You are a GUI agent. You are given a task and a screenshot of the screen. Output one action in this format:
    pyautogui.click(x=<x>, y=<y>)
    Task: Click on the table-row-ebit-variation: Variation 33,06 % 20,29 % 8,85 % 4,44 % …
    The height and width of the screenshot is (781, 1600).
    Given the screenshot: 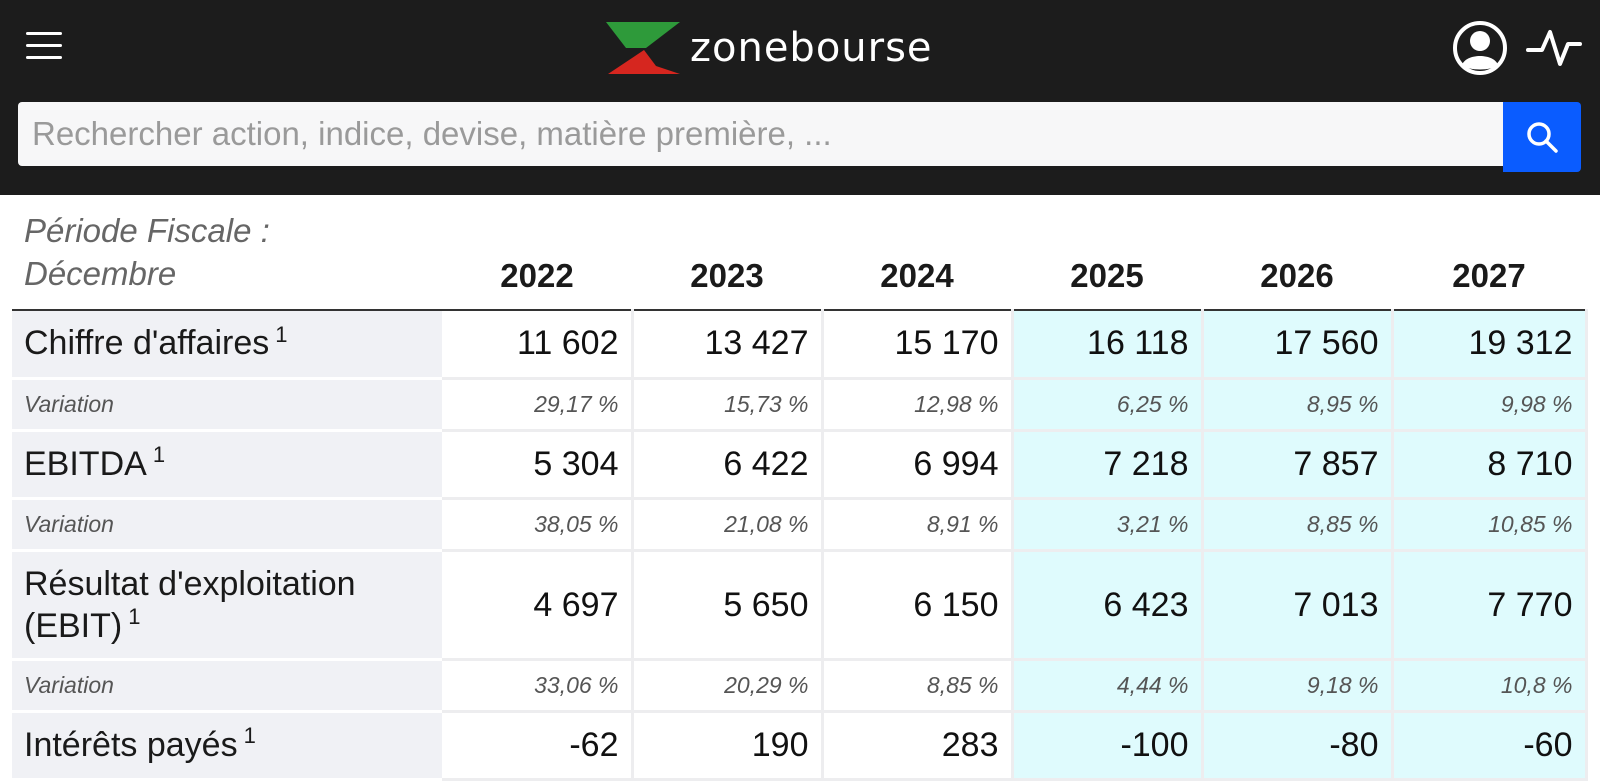 What is the action you would take?
    pyautogui.click(x=800, y=686)
    